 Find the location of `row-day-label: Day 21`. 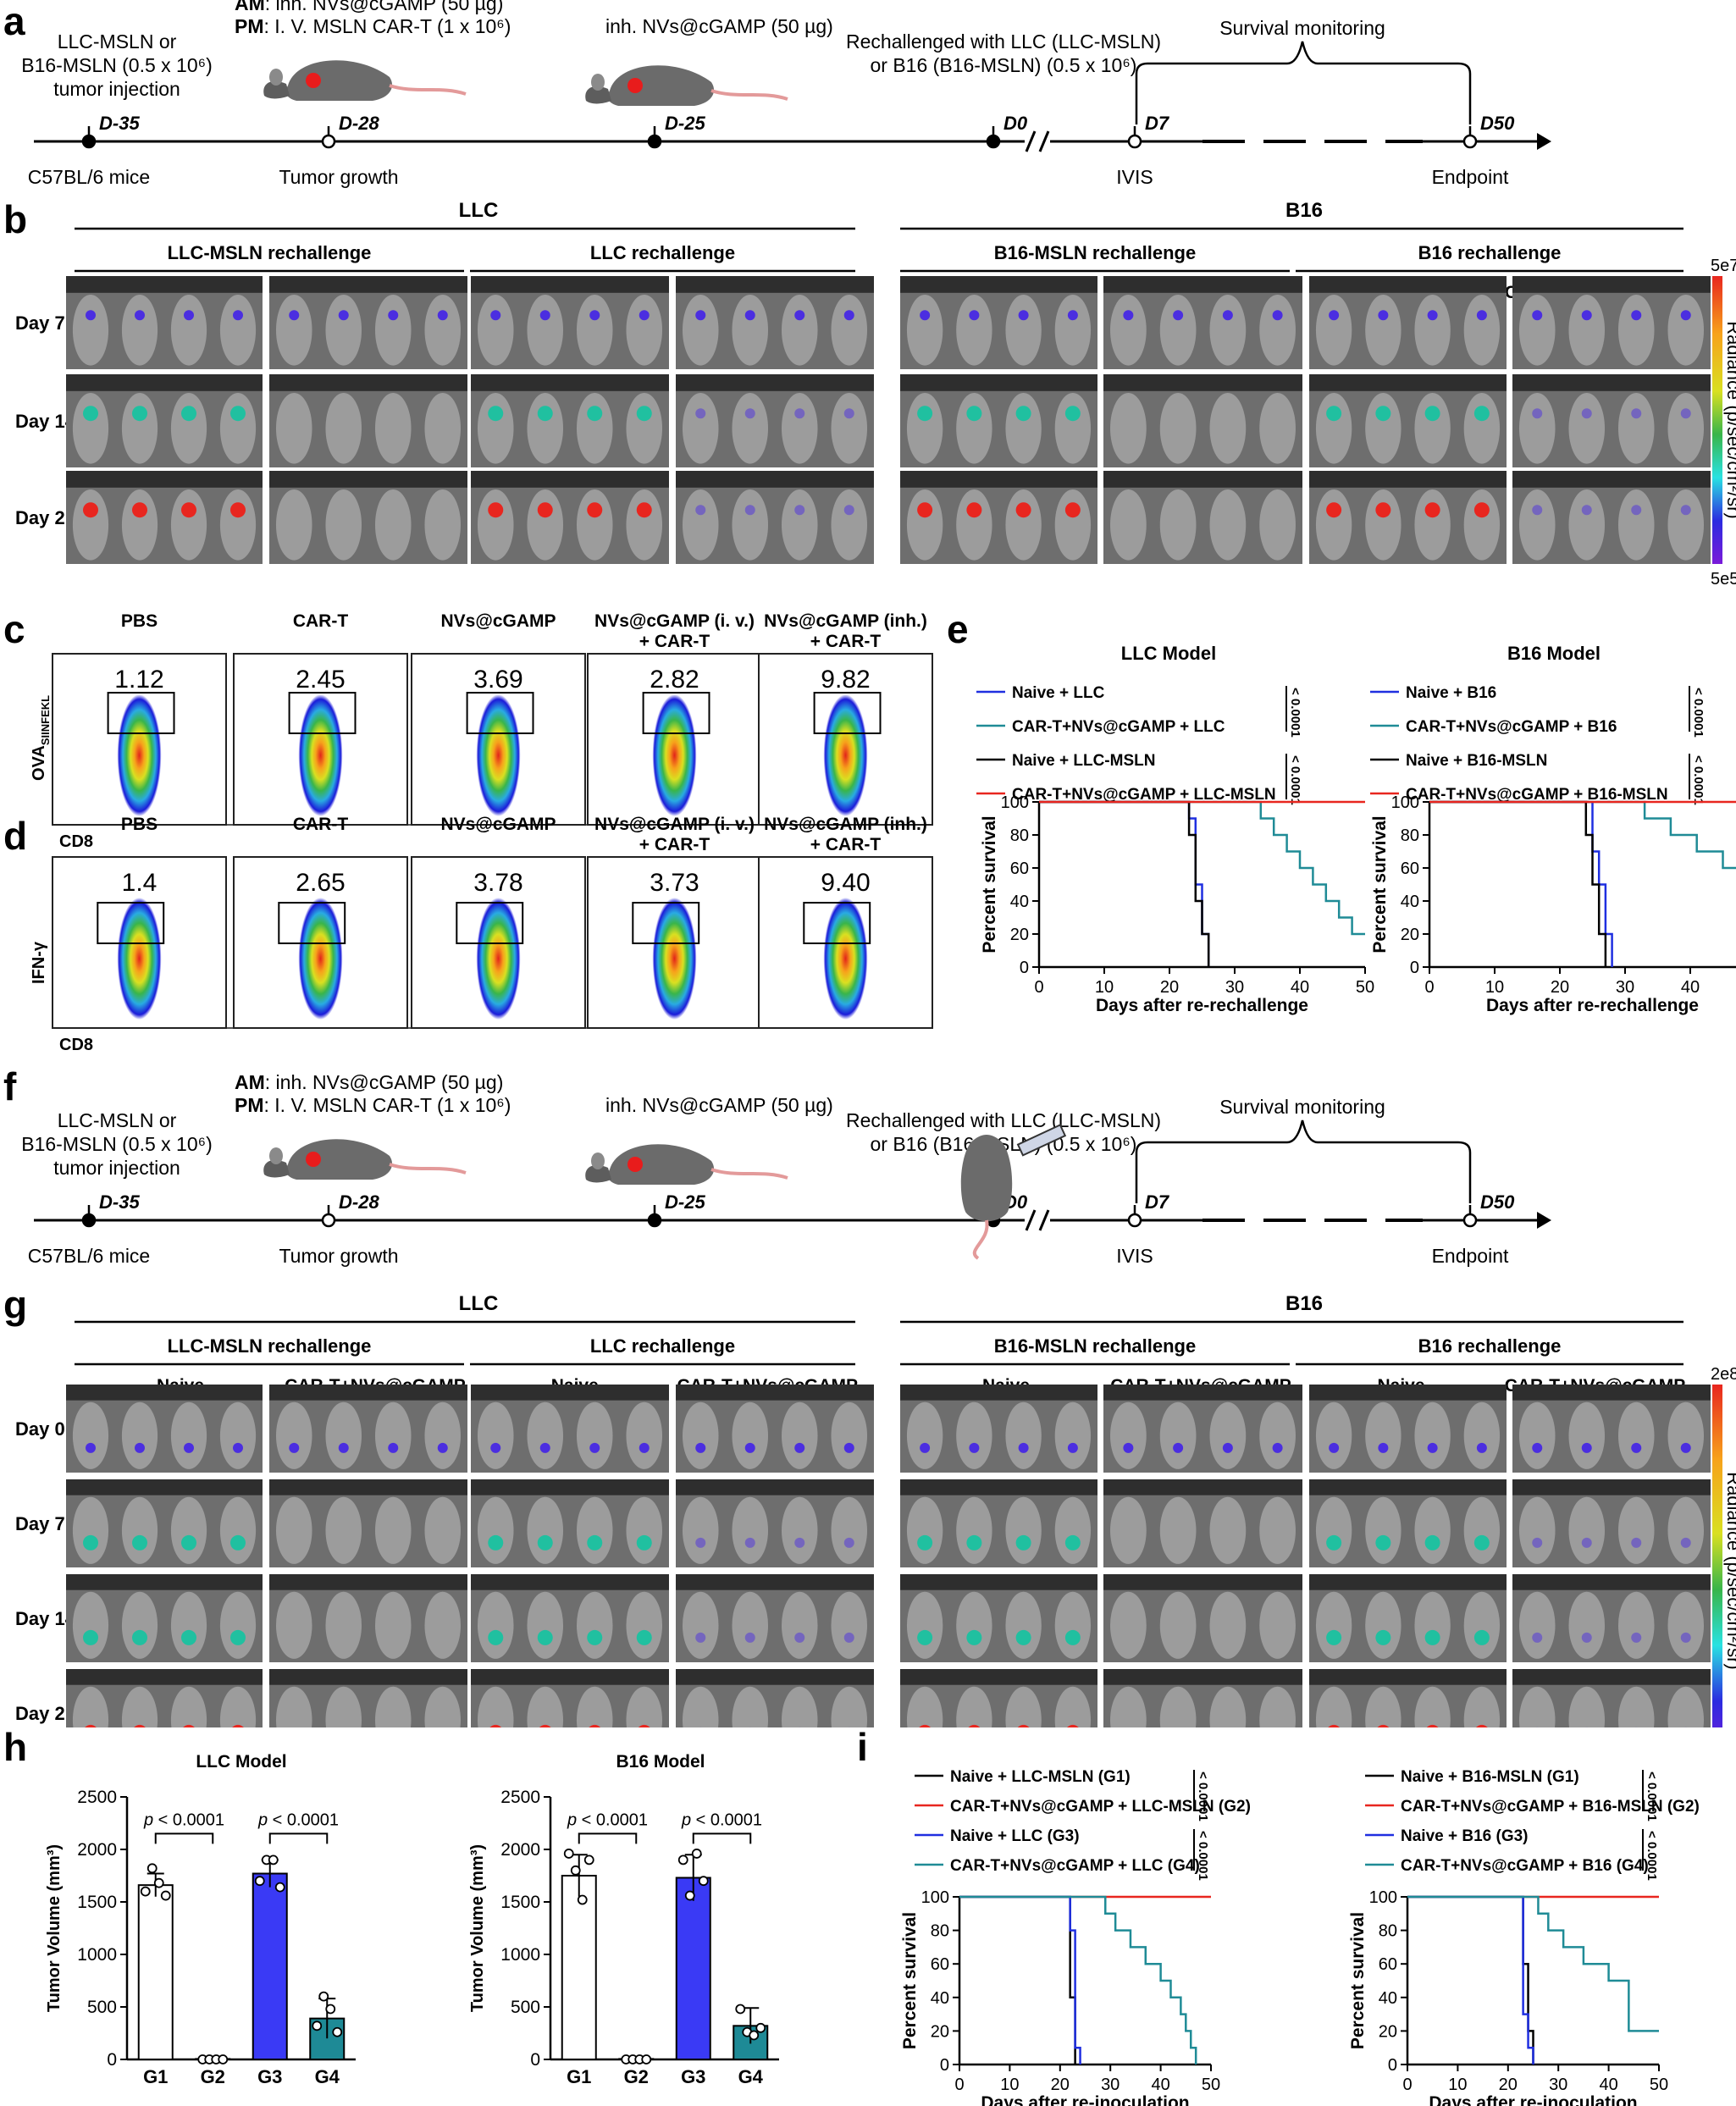

row-day-label: Day 21 is located at coordinates (45, 517).